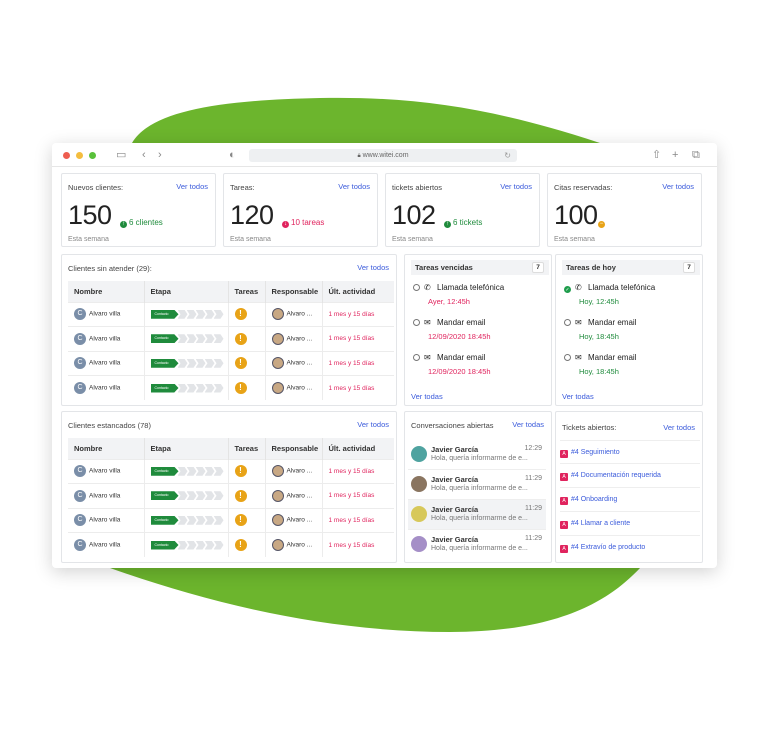 The width and height of the screenshot is (768, 737). Describe the element at coordinates (109, 425) in the screenshot. I see `card-title: Clientes estancados (78)` at that location.